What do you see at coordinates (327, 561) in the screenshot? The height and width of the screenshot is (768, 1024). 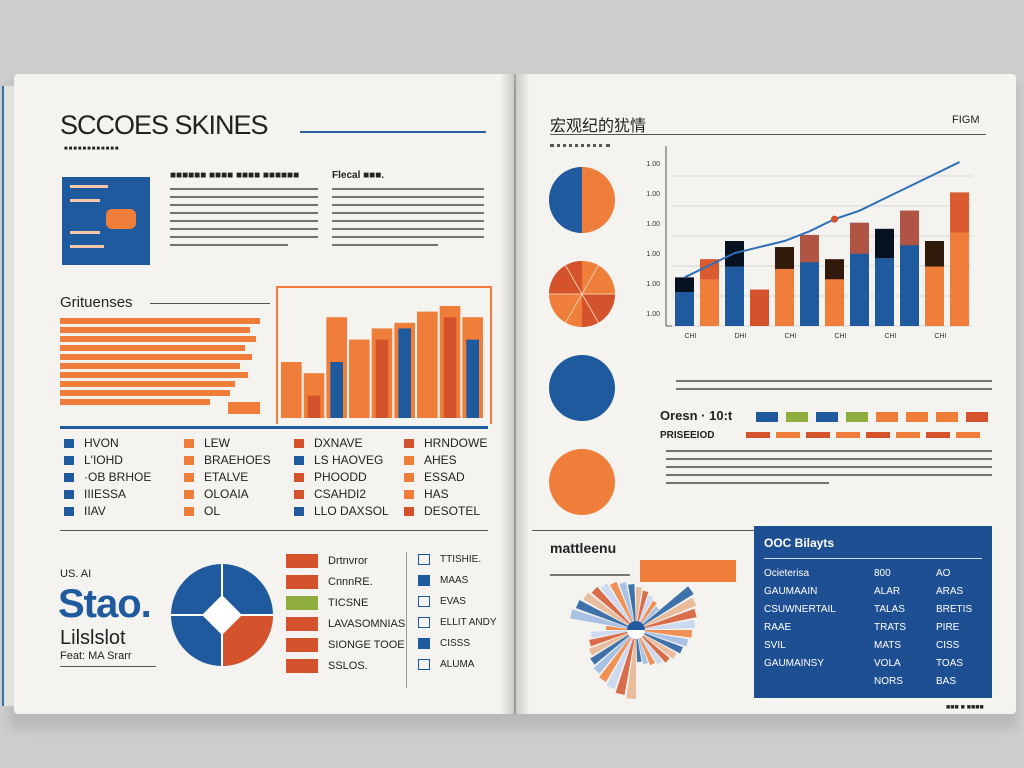 I see `swatch-list-item: Drtnvror` at bounding box center [327, 561].